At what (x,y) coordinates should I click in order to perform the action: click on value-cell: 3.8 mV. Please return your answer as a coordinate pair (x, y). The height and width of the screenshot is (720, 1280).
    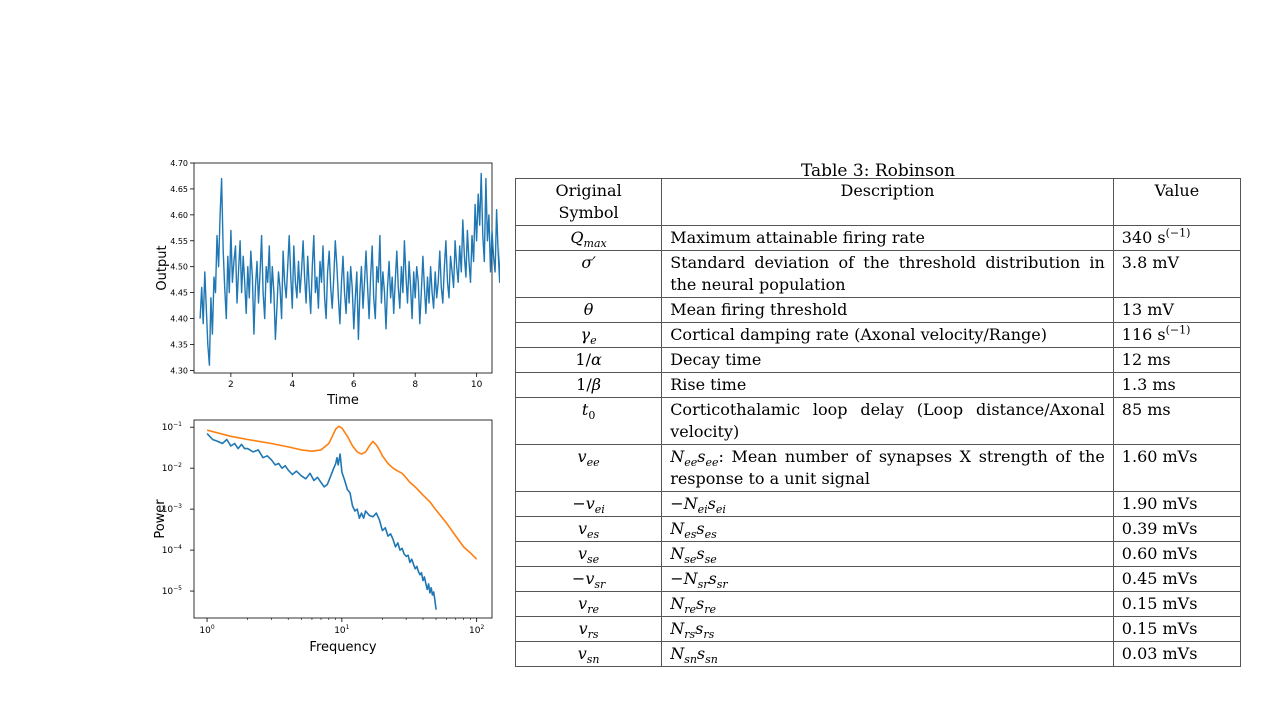
    Looking at the image, I should click on (1177, 274).